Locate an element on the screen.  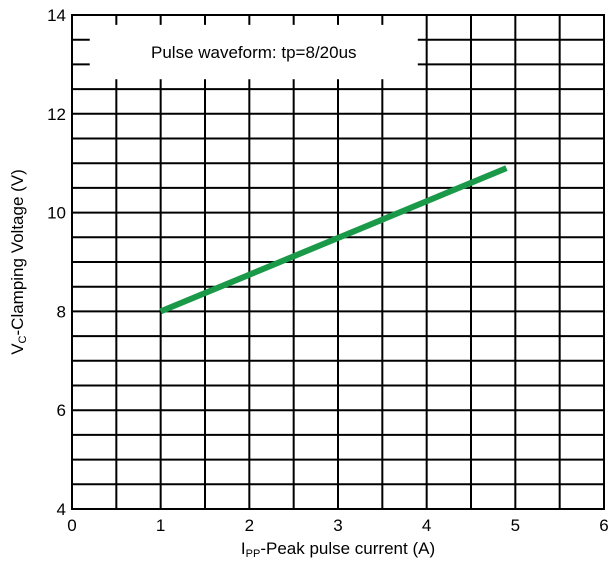
x-tick-label: 0 is located at coordinates (71, 525).